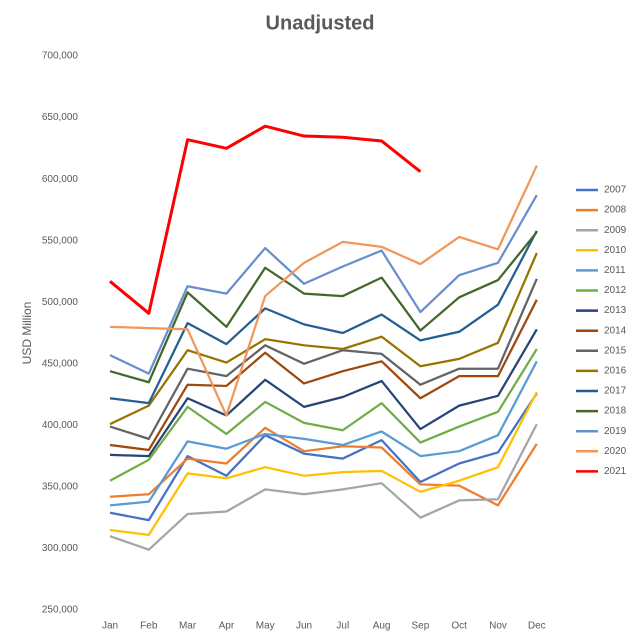  What do you see at coordinates (421, 626) in the screenshot?
I see `x-tick-label: Sep` at bounding box center [421, 626].